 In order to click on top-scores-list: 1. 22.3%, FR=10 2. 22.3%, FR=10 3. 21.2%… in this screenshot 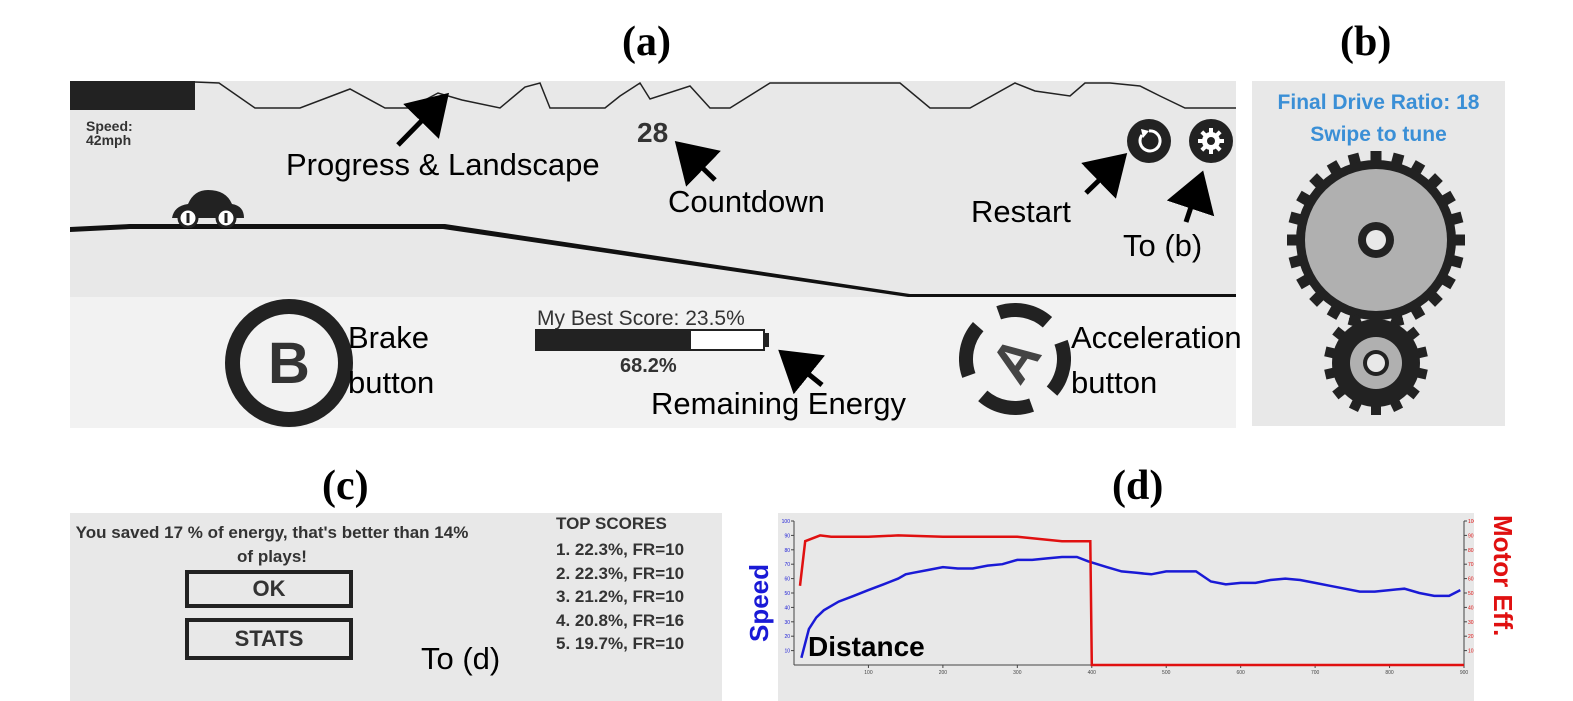, I will do `click(620, 597)`.